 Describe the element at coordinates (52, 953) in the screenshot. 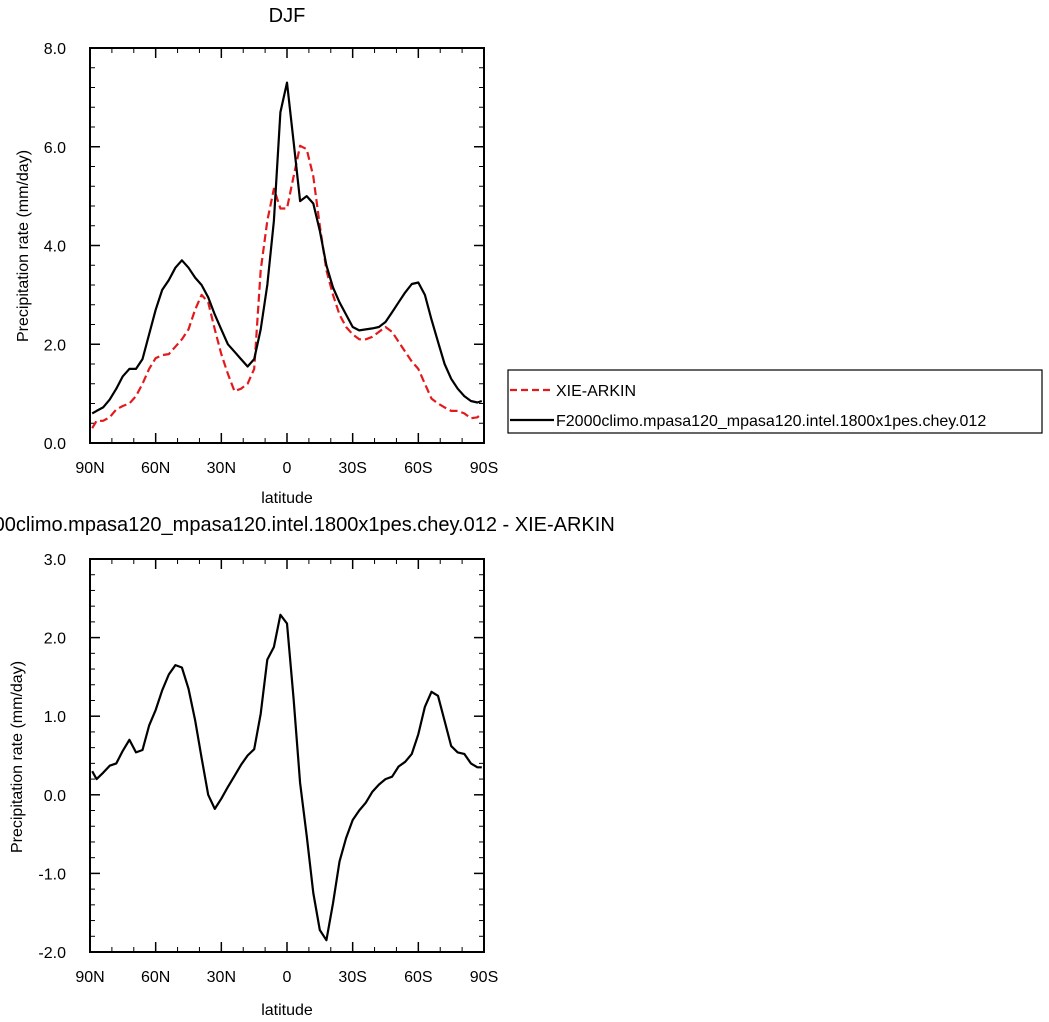

I see `bottom-y-tick-label: -2.0` at that location.